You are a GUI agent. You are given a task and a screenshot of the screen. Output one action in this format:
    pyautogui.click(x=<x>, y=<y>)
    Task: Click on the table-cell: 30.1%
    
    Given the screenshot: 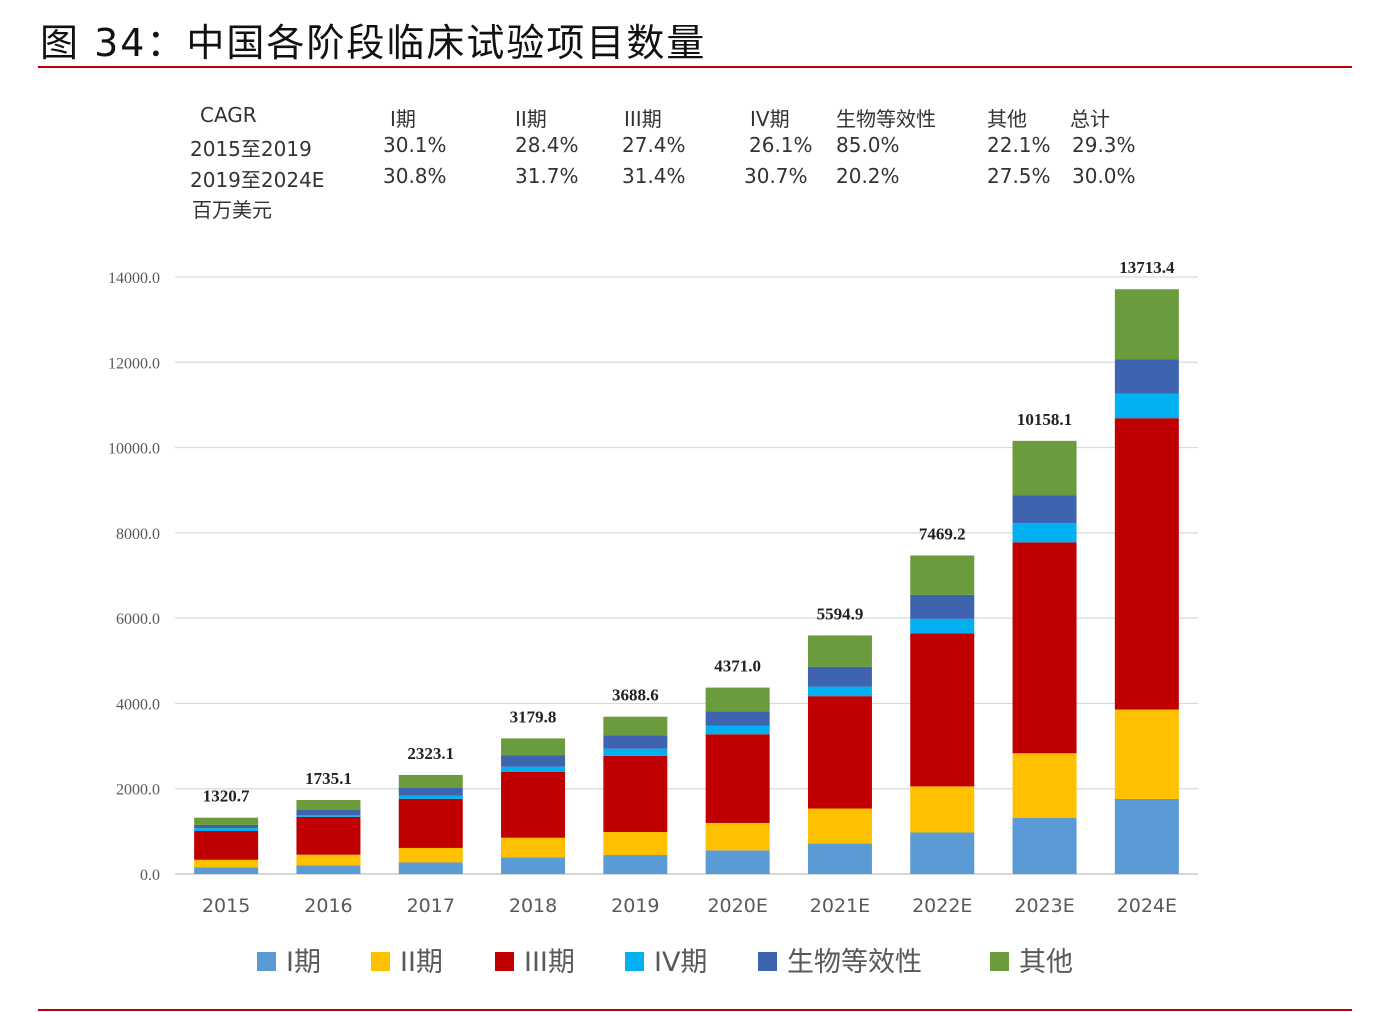 What is the action you would take?
    pyautogui.click(x=415, y=145)
    